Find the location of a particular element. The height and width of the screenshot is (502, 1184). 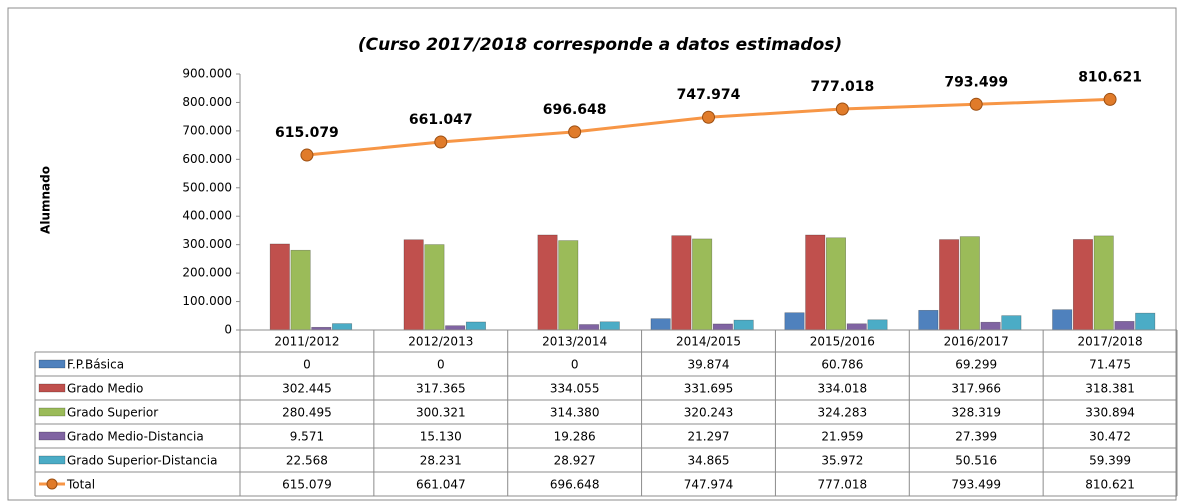

table-cell: 69.299 is located at coordinates (976, 365).